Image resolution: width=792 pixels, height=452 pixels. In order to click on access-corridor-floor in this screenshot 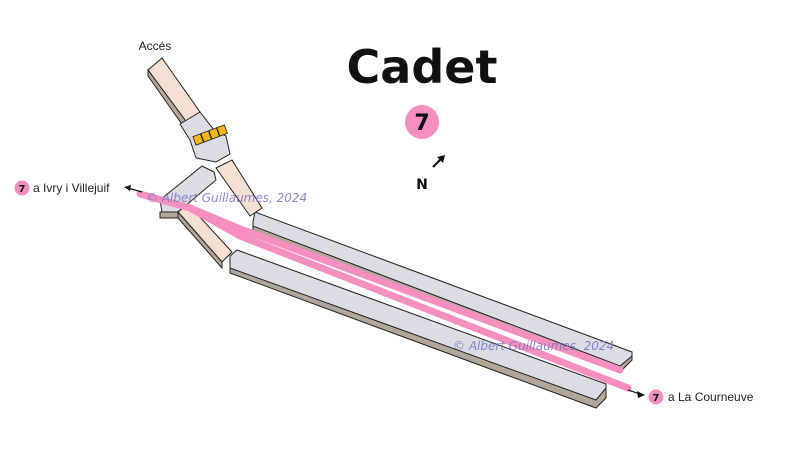, I will do `click(174, 91)`.